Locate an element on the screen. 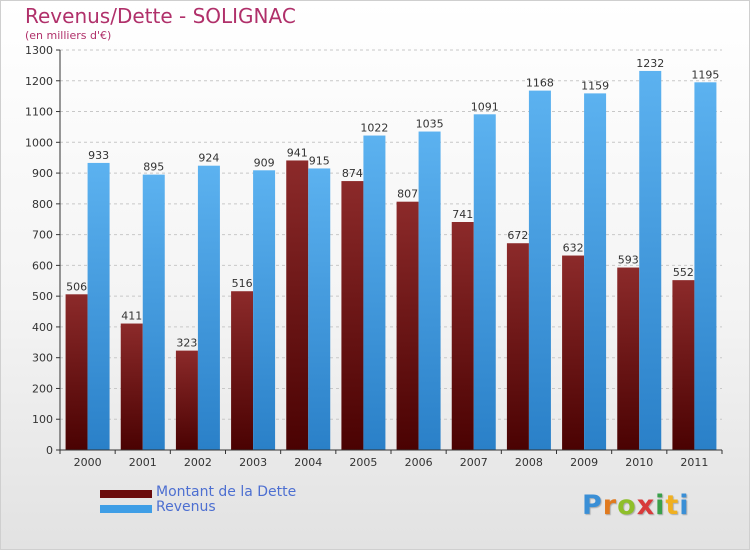 The height and width of the screenshot is (550, 750). bar-revenue-2004 is located at coordinates (319, 309).